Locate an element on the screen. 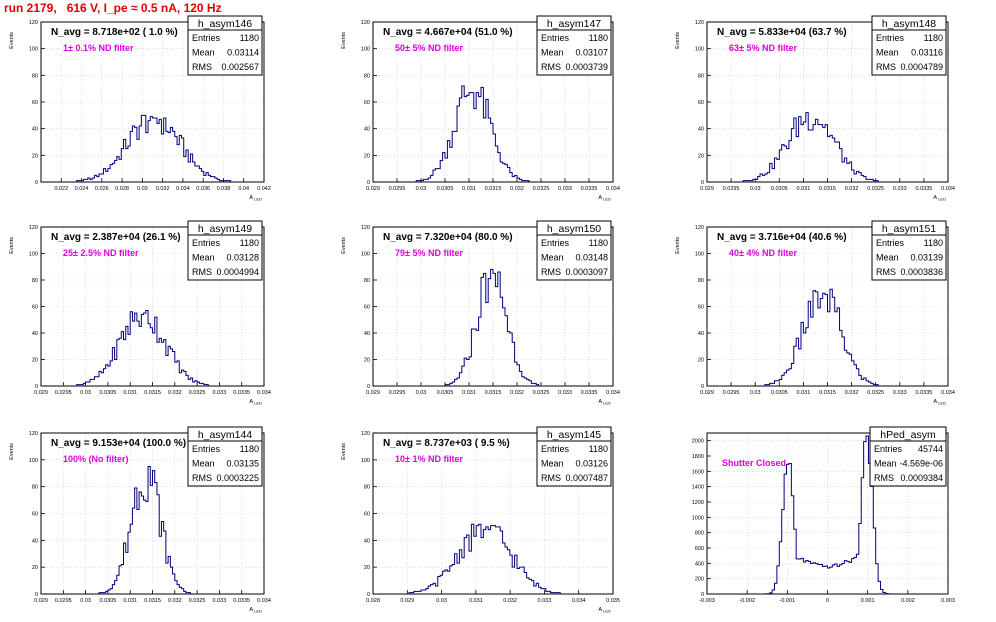 The height and width of the screenshot is (622, 996). x-tick-label: 0.028 is located at coordinates (373, 601).